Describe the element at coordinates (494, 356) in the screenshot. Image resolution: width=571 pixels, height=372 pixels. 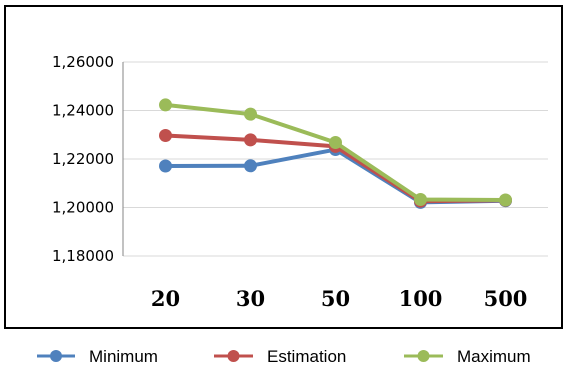
I see `legend-label: Maximum` at that location.